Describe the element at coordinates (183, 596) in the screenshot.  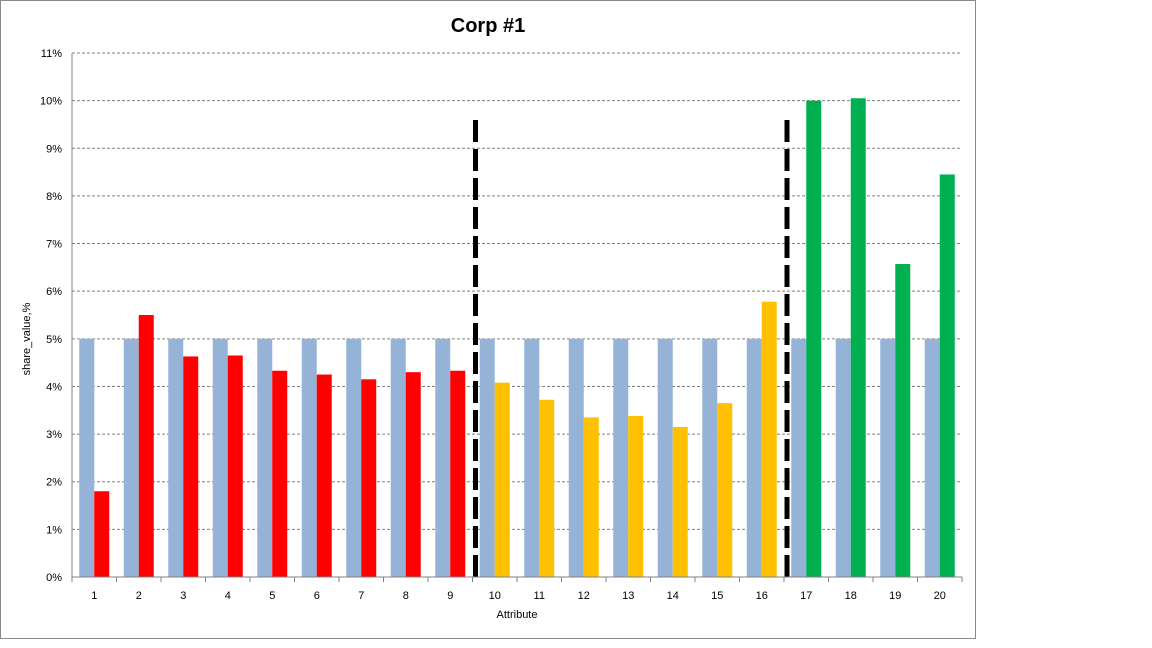
I see `x-tick-label: 3` at that location.